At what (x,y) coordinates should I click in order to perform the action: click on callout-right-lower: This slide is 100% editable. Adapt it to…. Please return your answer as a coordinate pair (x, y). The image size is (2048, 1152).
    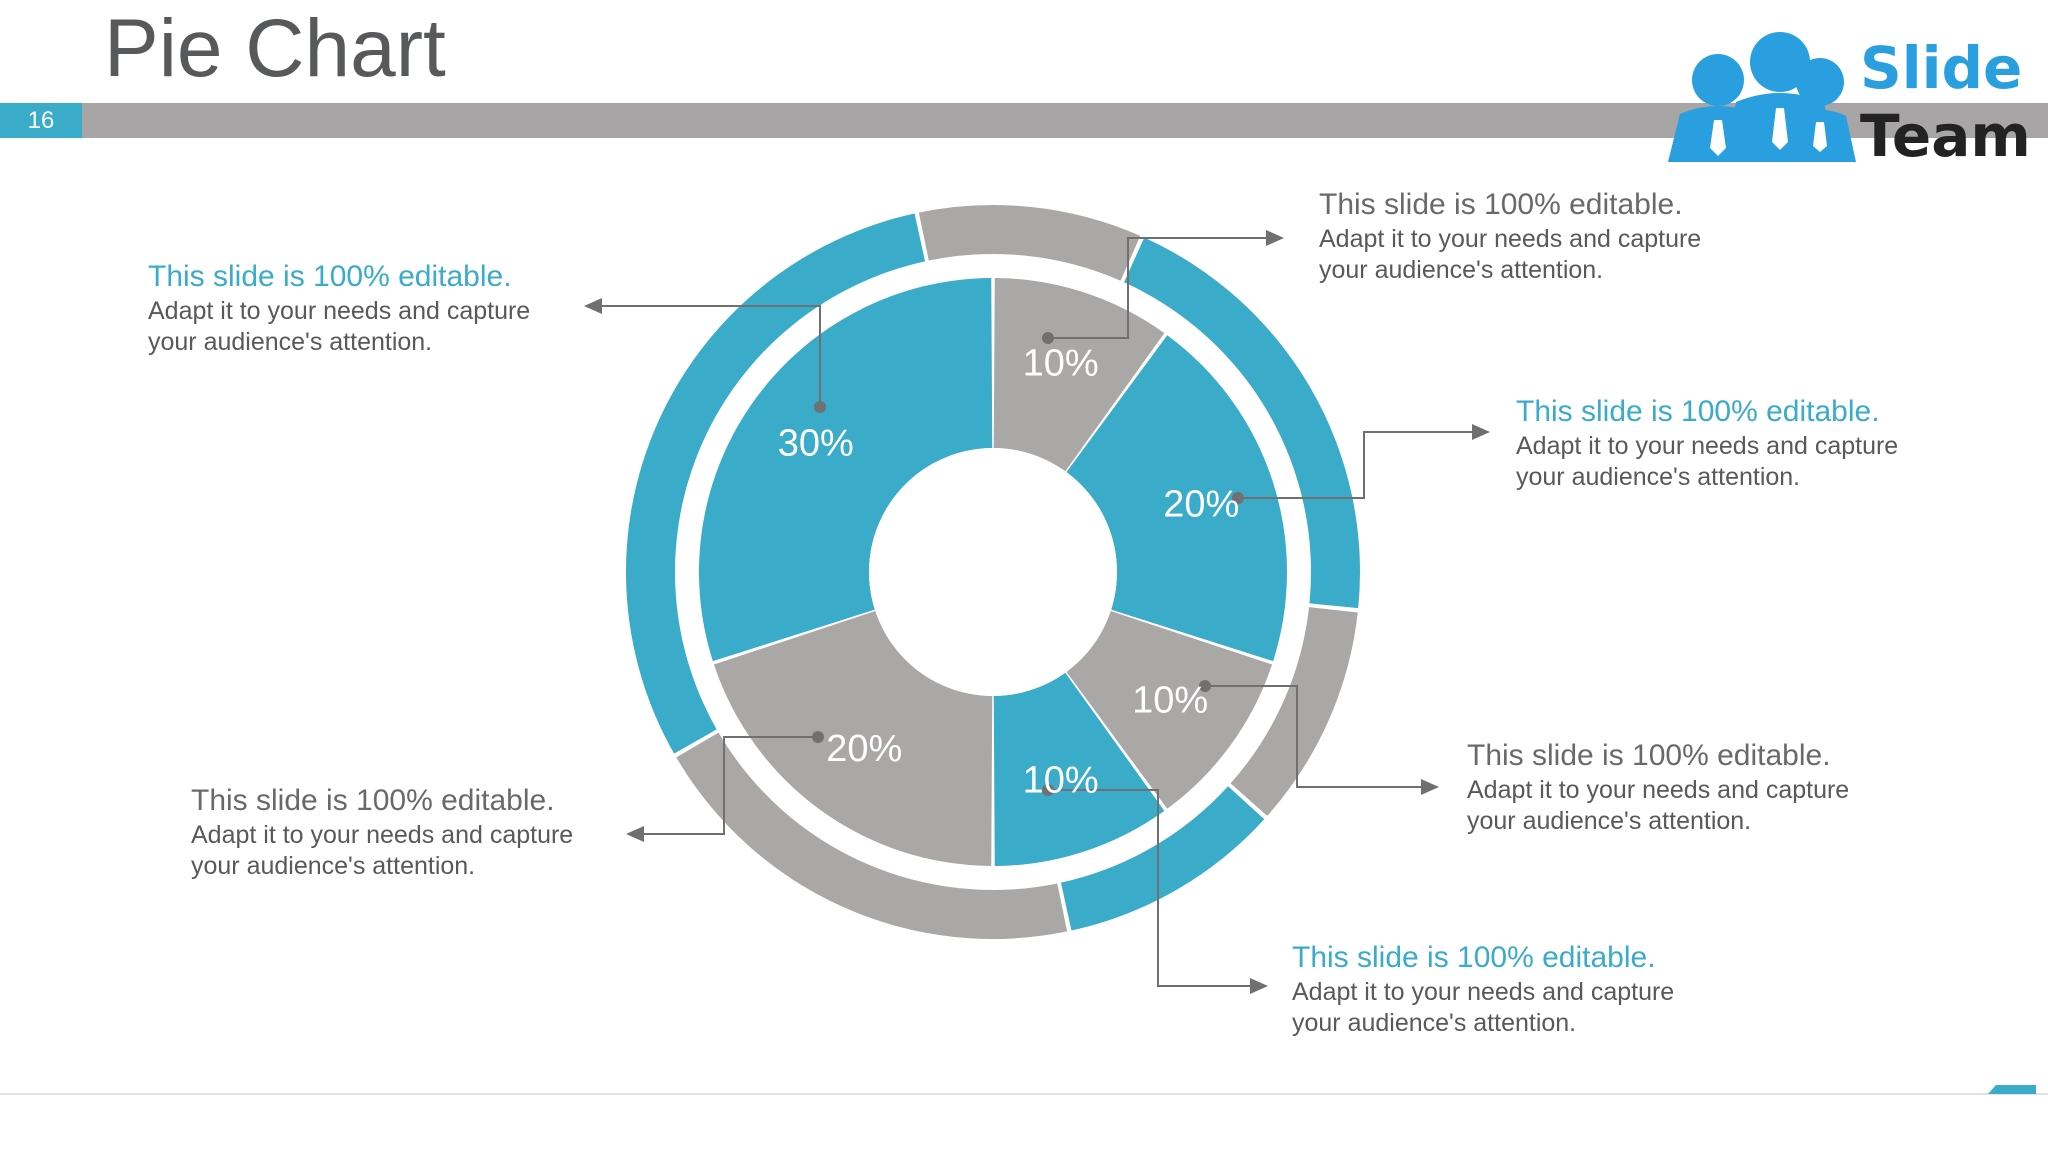
    Looking at the image, I should click on (1658, 787).